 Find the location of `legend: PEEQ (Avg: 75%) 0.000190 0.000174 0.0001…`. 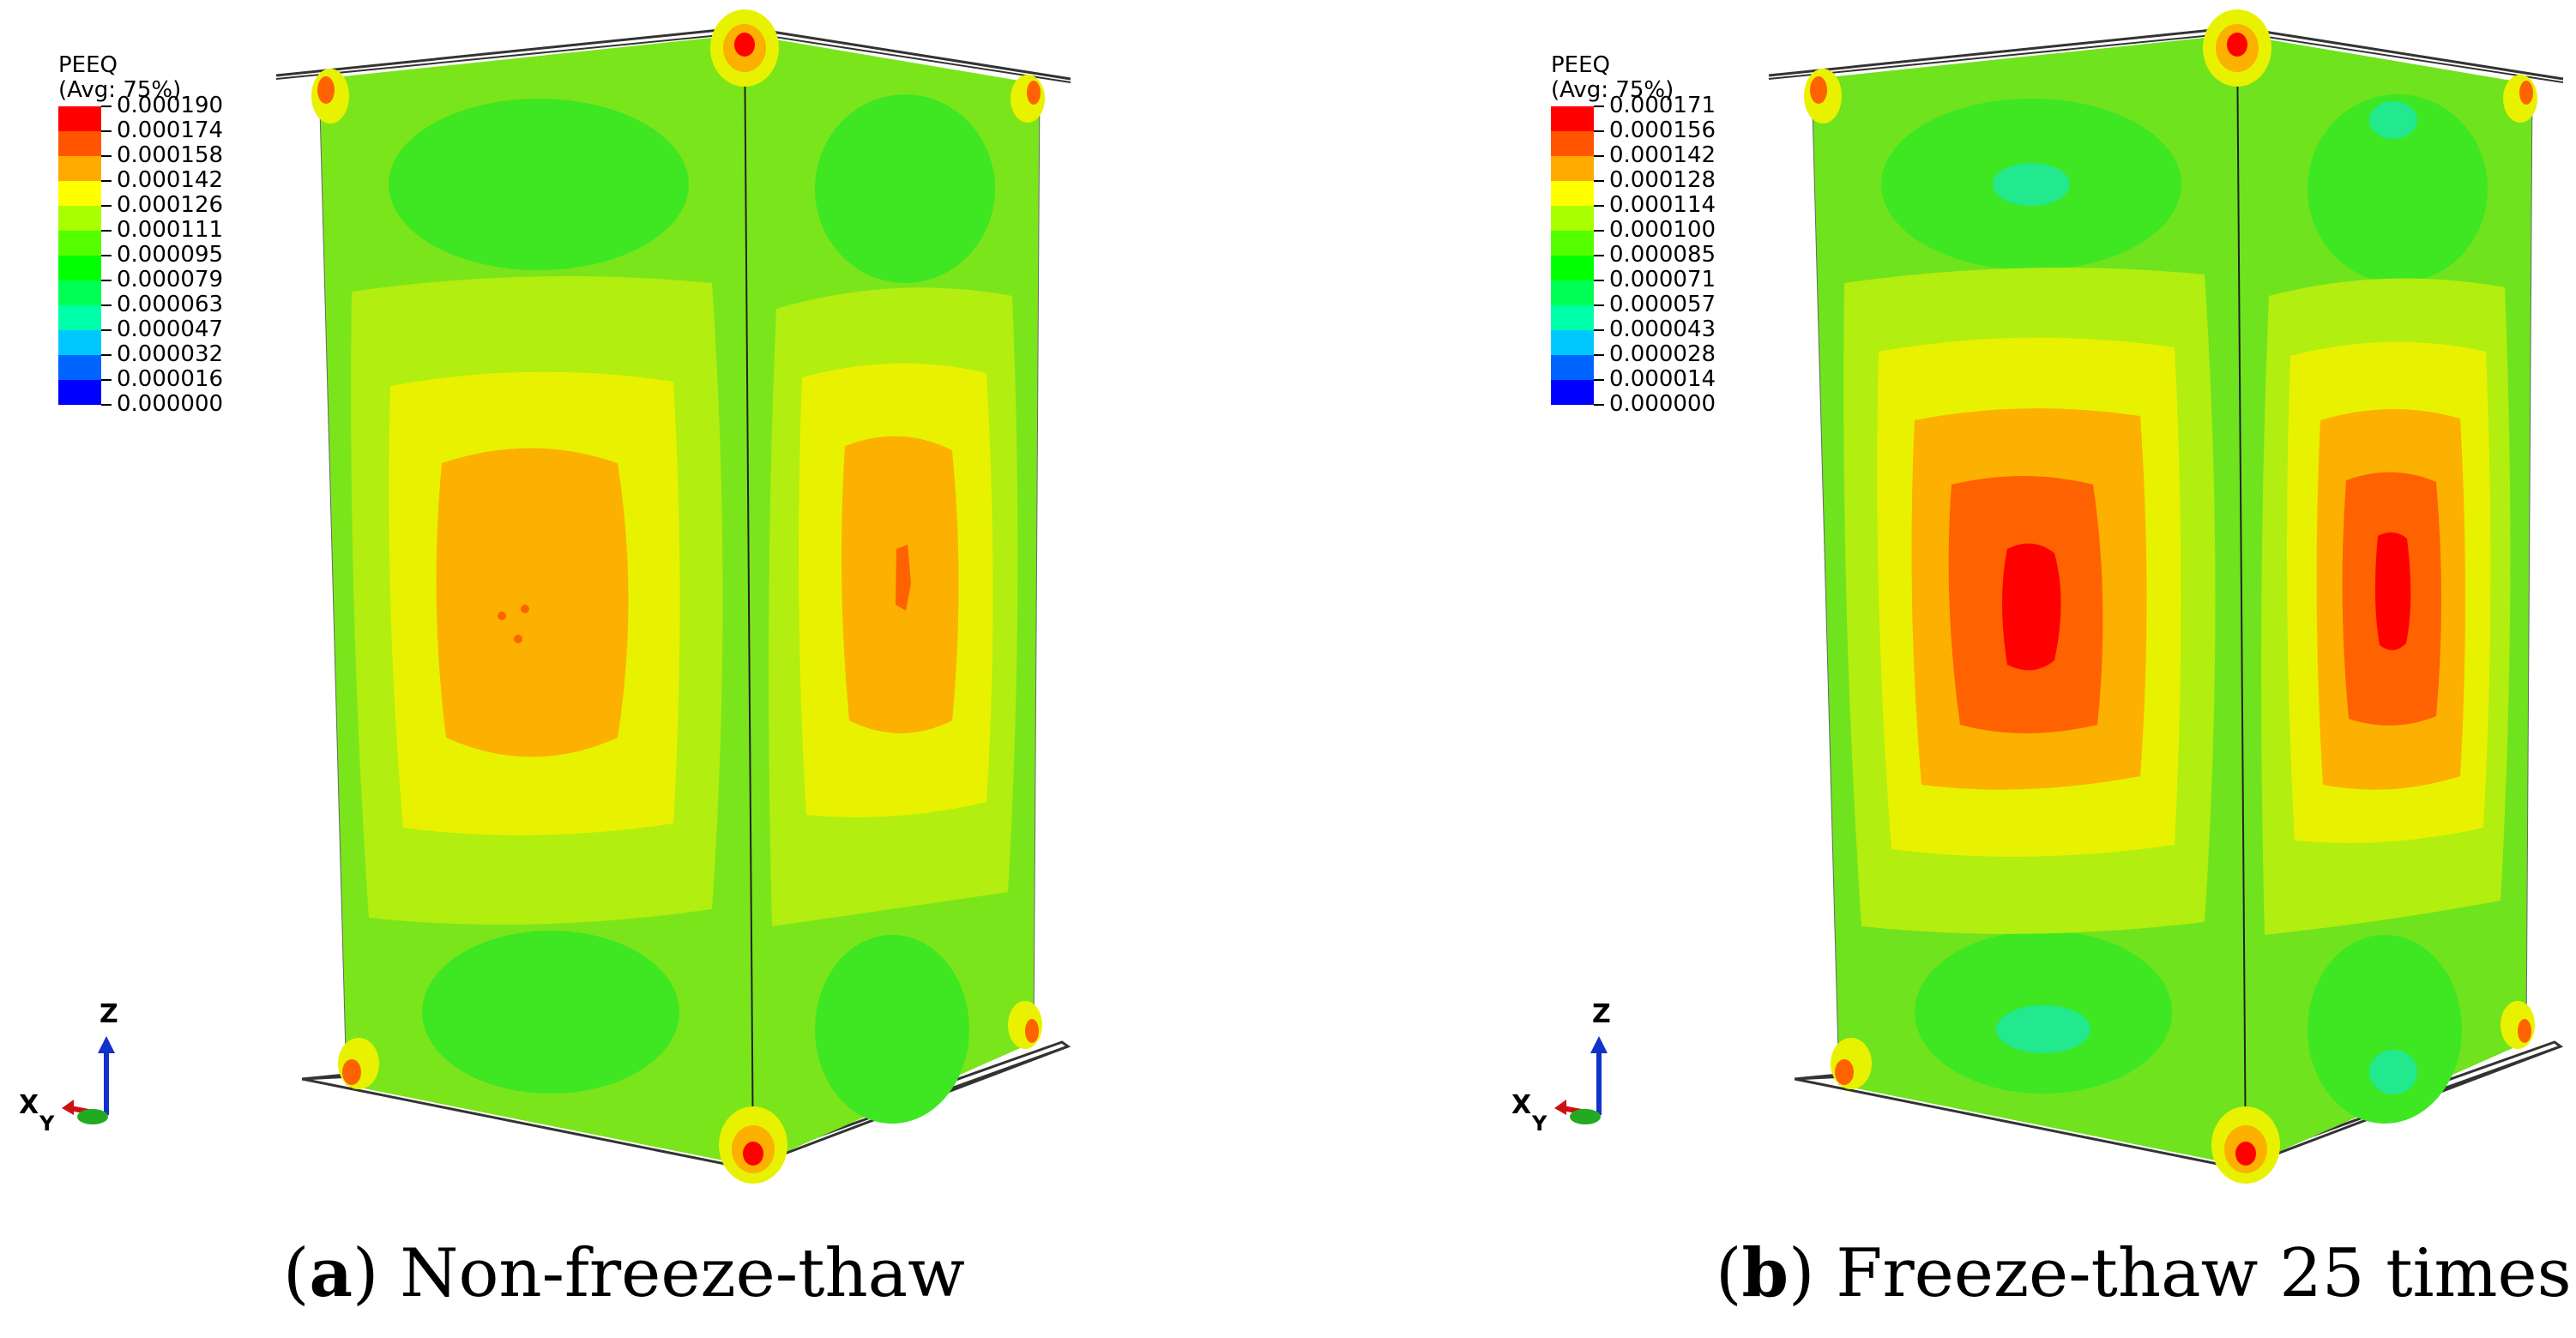

legend: PEEQ (Avg: 75%) 0.000190 0.000174 0.0001… is located at coordinates (140, 234).